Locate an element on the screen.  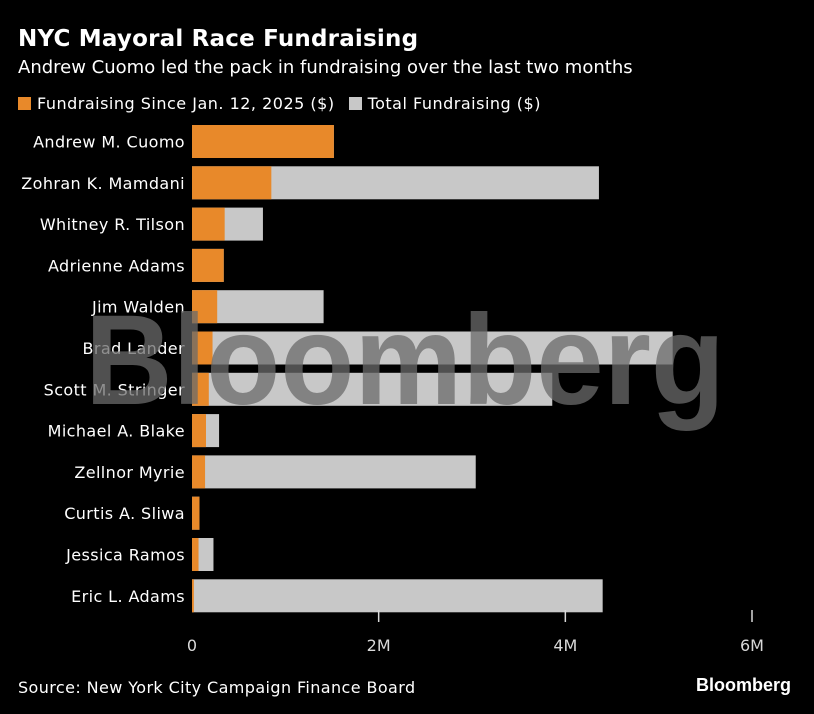
legend-swatch-since-jan is located at coordinates (24, 103).